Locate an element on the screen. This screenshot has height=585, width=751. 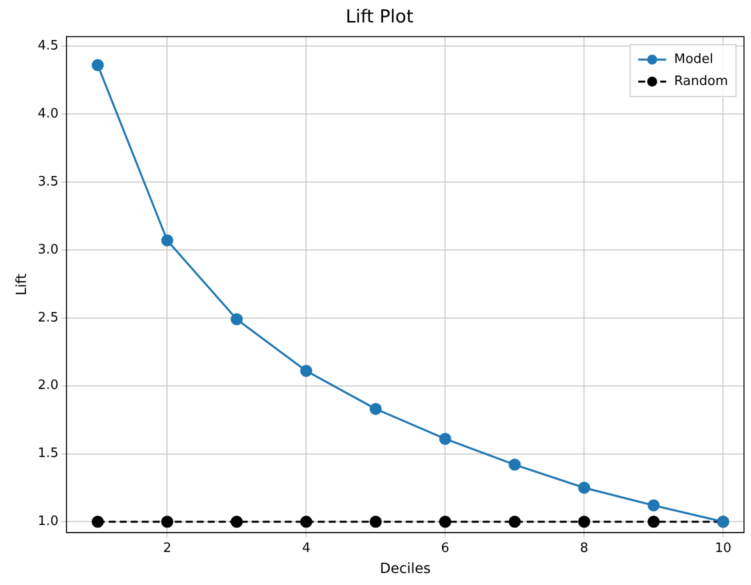
x-tick-label: 6 is located at coordinates (445, 548).